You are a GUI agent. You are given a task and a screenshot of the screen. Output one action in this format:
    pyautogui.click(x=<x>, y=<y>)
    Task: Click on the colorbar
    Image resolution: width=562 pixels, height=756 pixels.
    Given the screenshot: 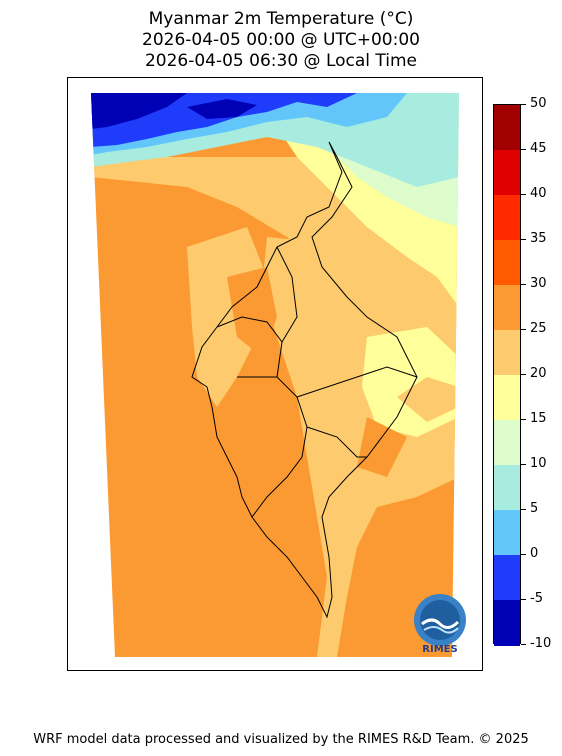 What is the action you would take?
    pyautogui.click(x=507, y=375)
    